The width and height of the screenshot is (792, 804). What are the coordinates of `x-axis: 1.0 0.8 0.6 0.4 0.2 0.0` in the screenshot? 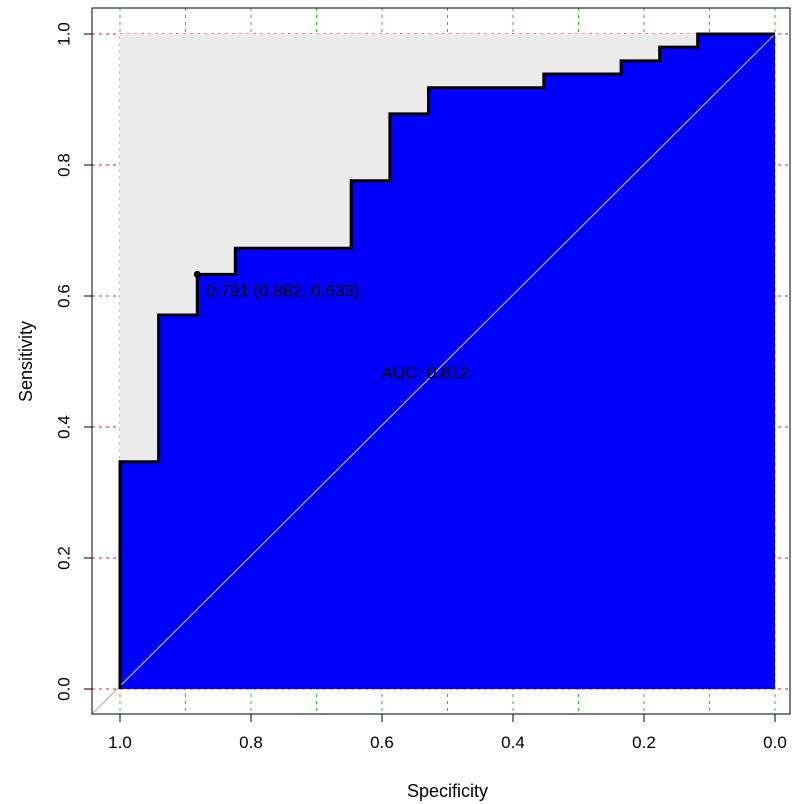 It's located at (447, 732).